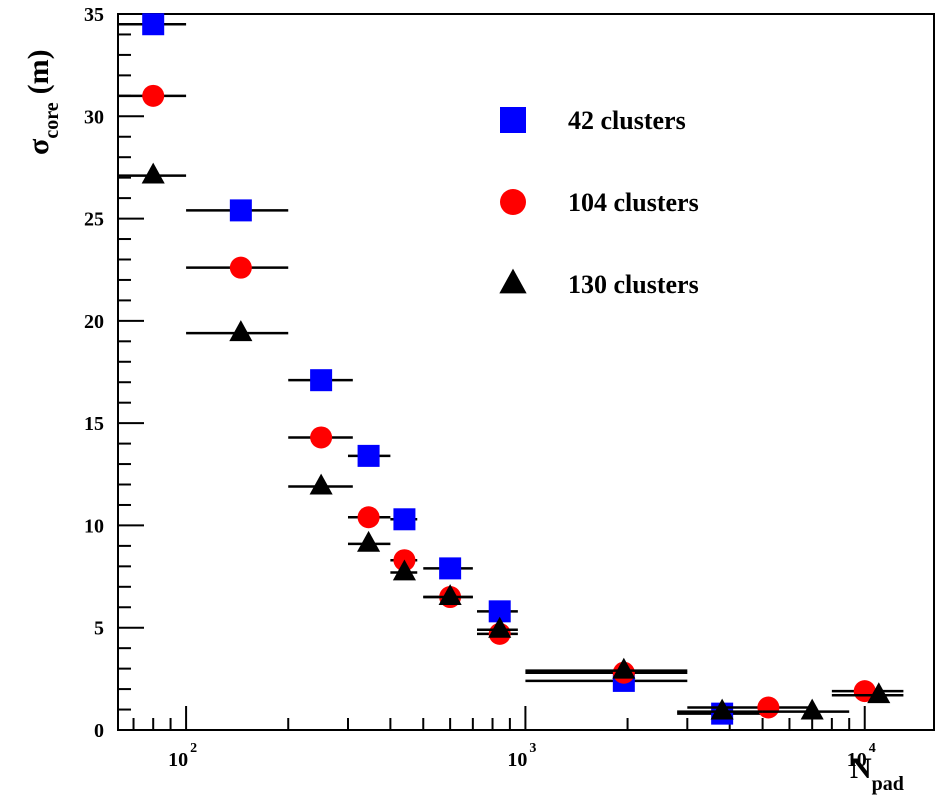  I want to click on y-axis-title-sub: core, so click(52, 120).